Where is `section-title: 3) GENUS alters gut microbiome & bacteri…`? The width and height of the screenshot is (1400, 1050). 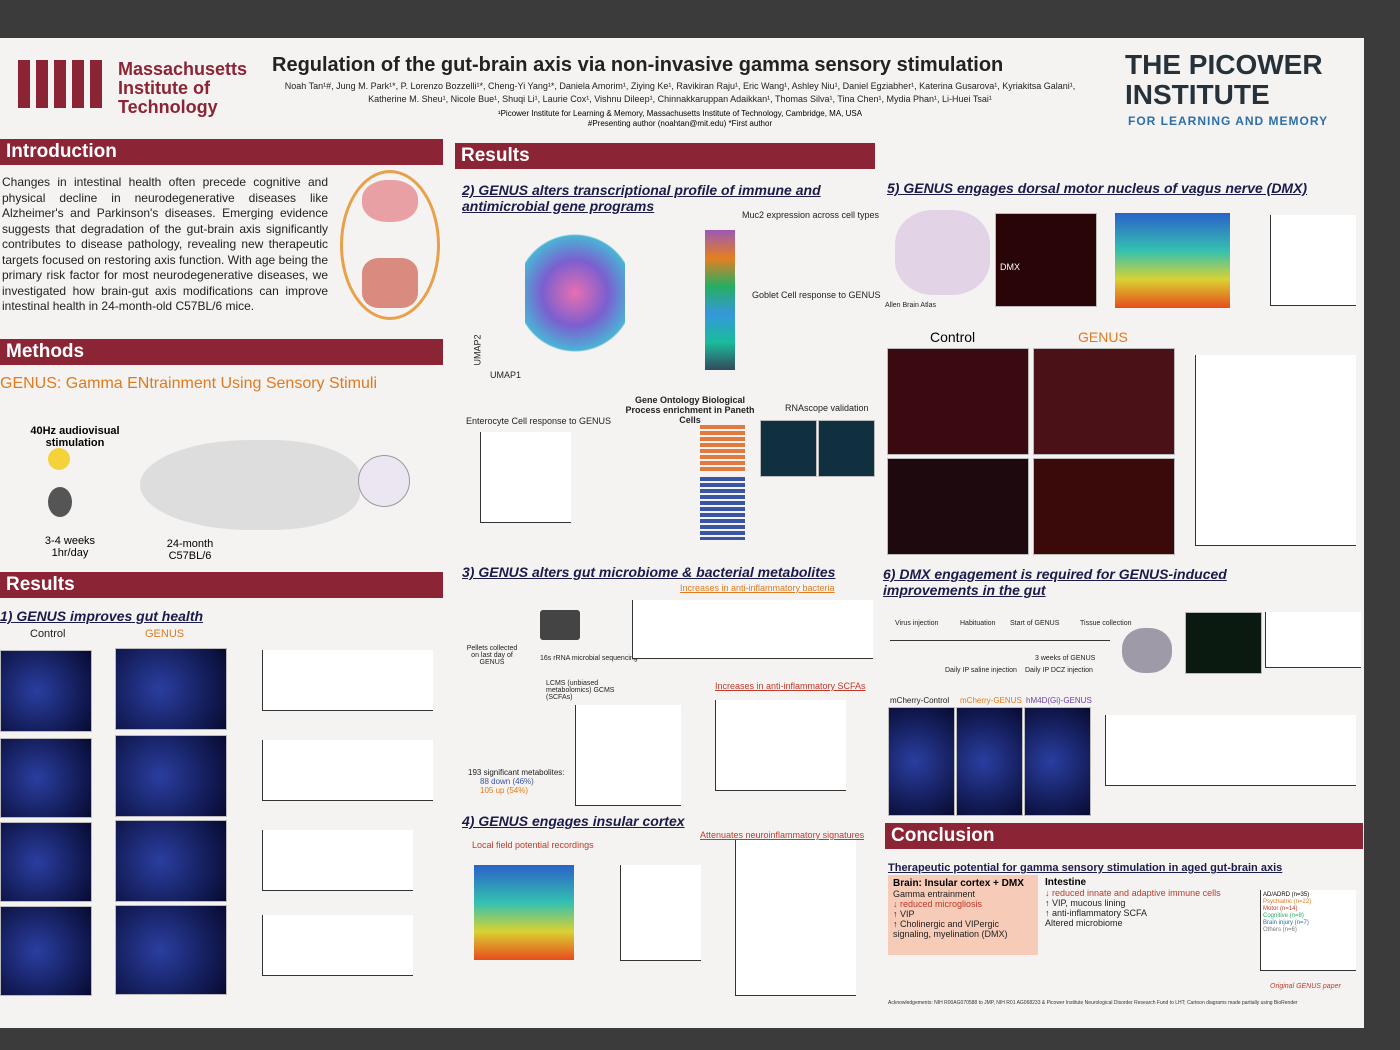
section-title: 3) GENUS alters gut microbiome & bacteri… is located at coordinates (649, 572).